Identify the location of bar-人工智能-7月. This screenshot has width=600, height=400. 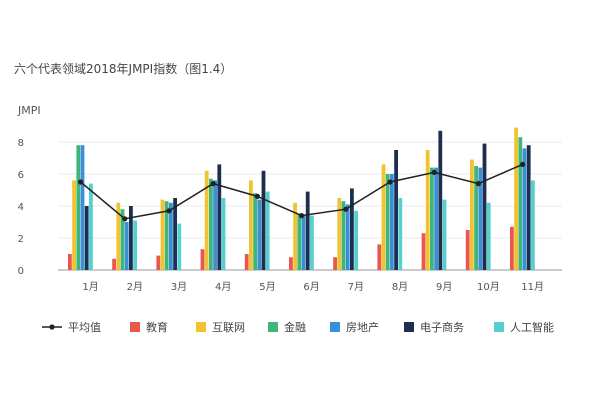
(356, 240).